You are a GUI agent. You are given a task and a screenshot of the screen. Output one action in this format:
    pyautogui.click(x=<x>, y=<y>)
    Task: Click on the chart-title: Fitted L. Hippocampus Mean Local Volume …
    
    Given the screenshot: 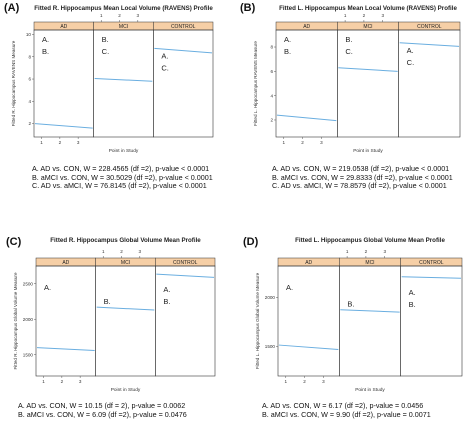 What is the action you would take?
    pyautogui.click(x=368, y=8)
    